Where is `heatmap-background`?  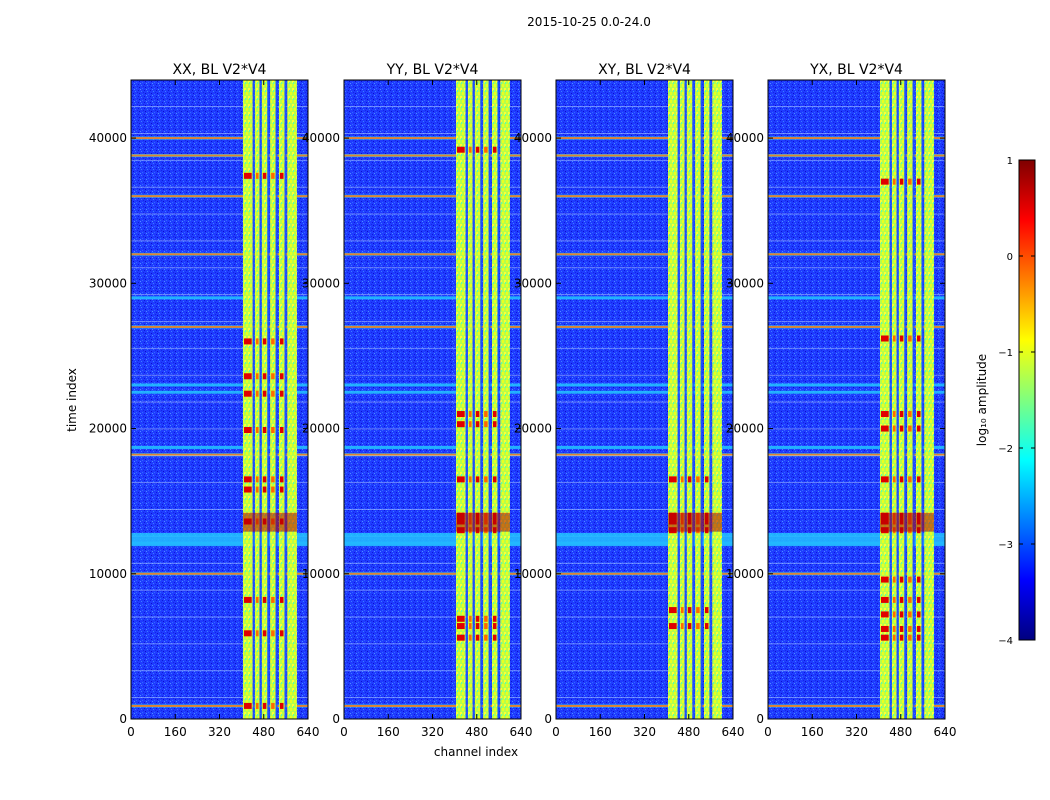
heatmap-background is located at coordinates (432, 399).